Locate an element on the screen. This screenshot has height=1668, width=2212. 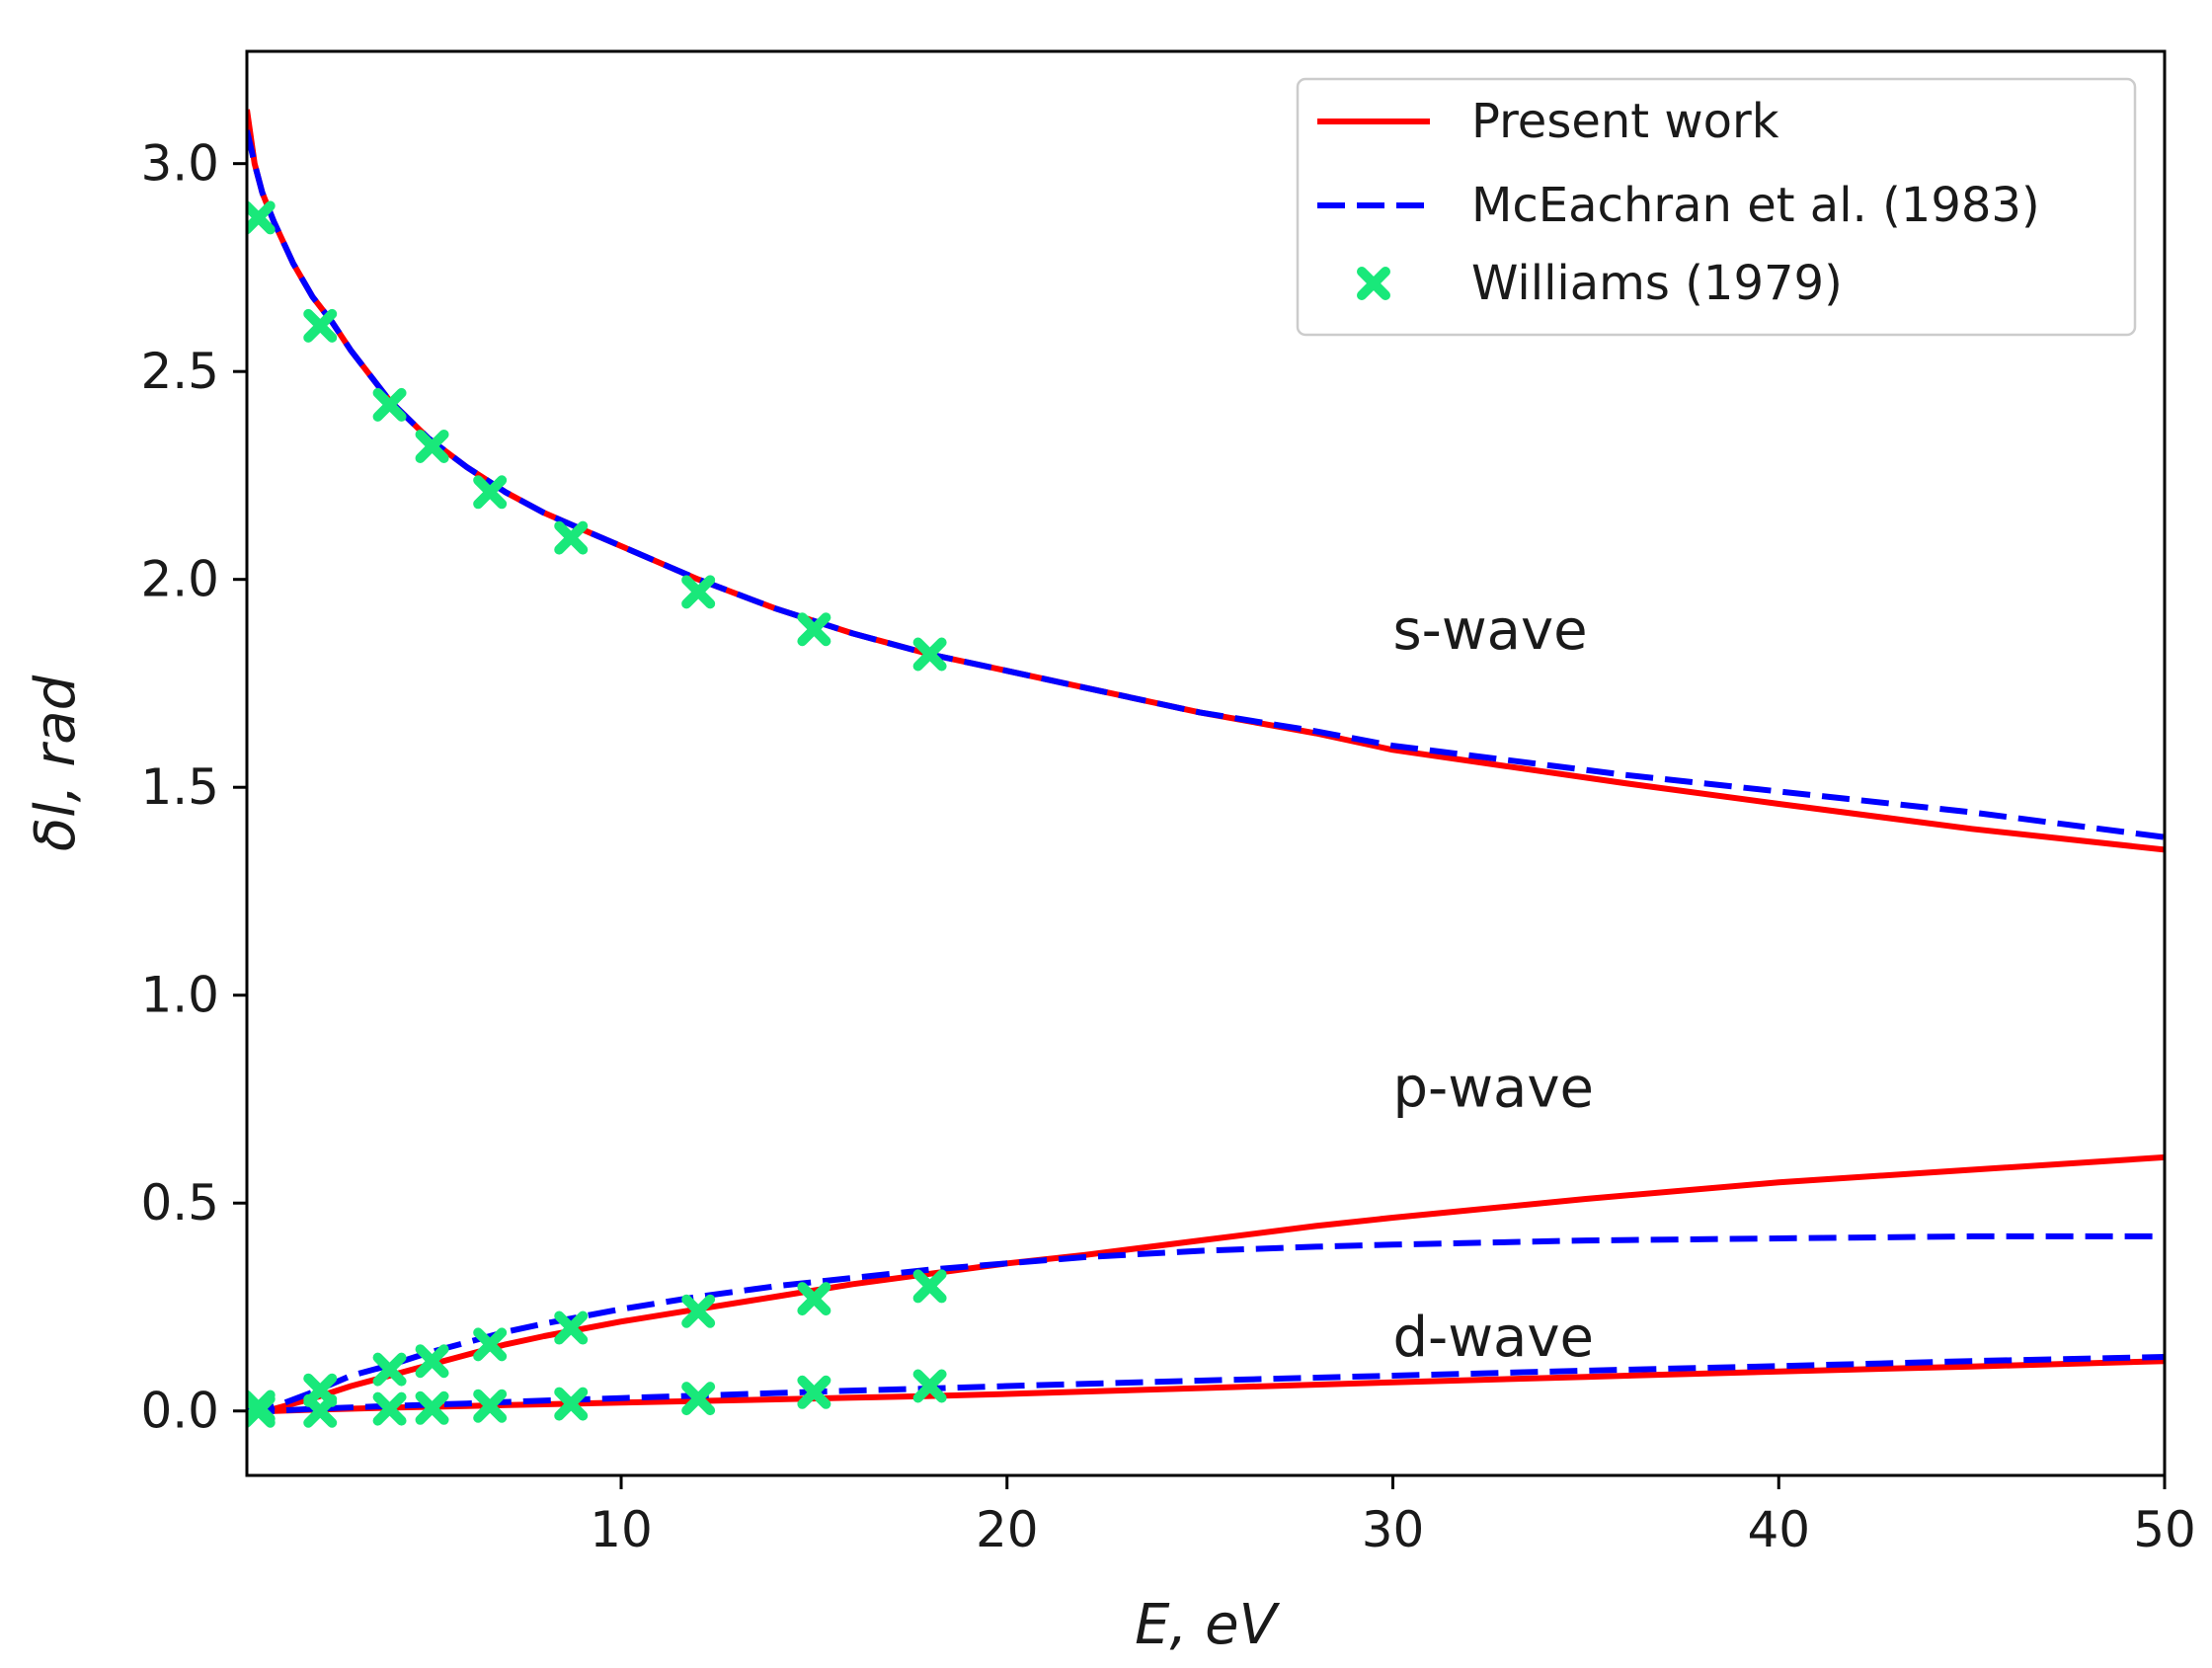
legend-box is located at coordinates (1717, 207).